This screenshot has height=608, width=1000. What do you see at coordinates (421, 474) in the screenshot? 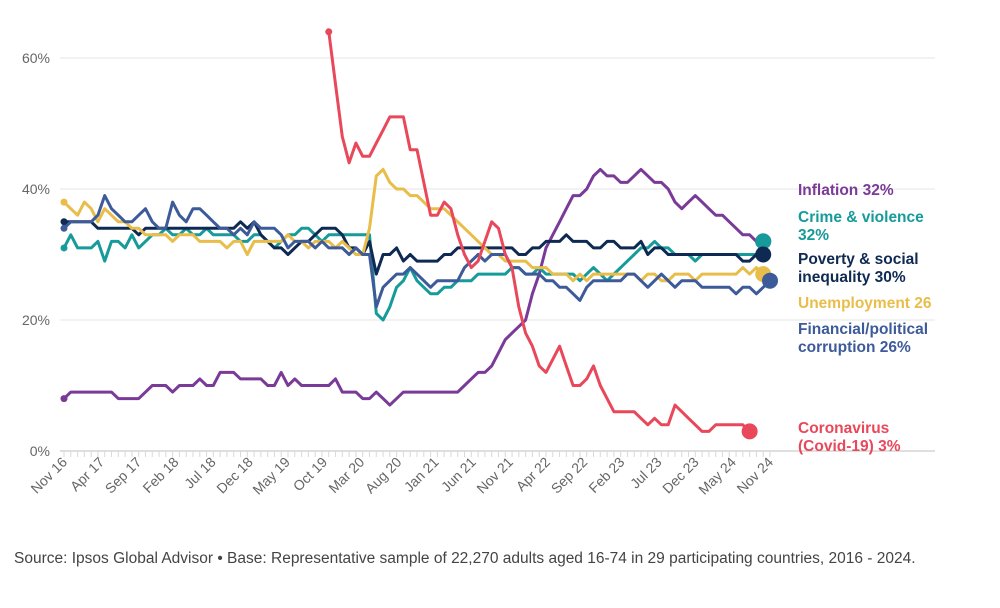
I see `x-tick-label: Jan 21` at bounding box center [421, 474].